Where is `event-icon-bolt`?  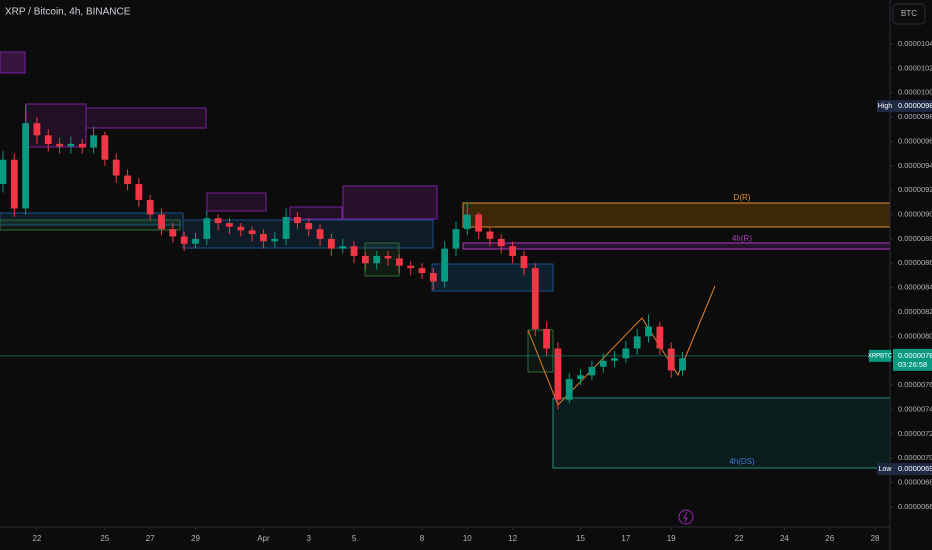
event-icon-bolt is located at coordinates (685, 517).